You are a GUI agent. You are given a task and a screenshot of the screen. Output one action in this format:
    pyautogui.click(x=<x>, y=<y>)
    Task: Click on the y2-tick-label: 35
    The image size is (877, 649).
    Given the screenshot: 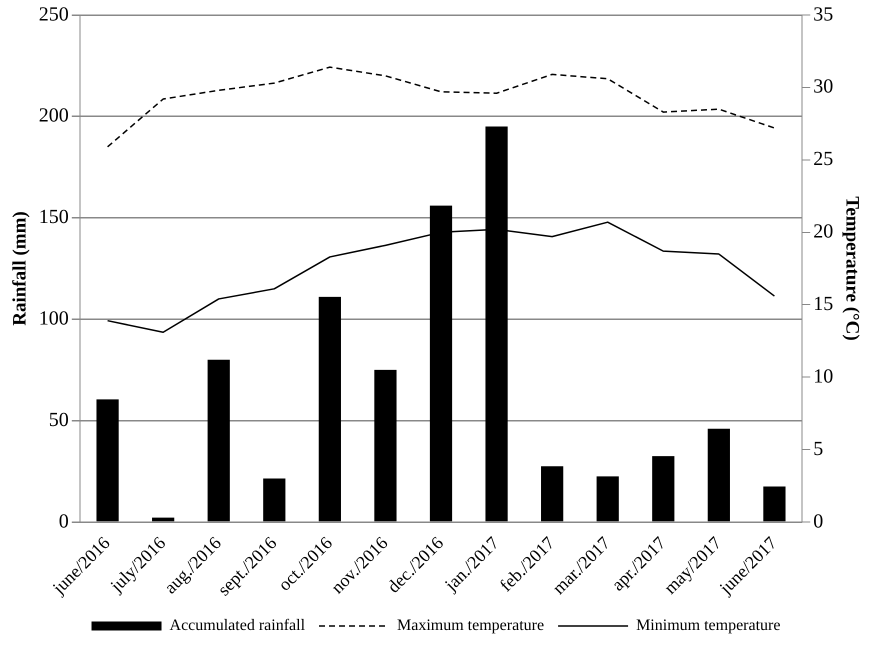 What is the action you would take?
    pyautogui.click(x=823, y=14)
    